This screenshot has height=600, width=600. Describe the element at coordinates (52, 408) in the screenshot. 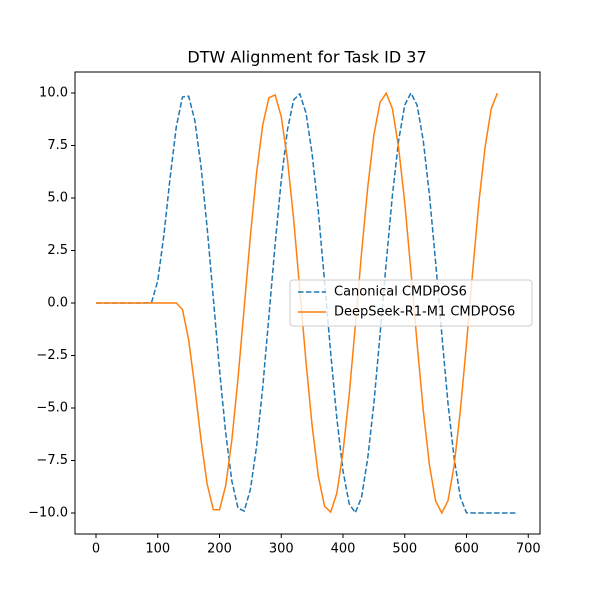

I see `y-tick-label: −5.0` at that location.